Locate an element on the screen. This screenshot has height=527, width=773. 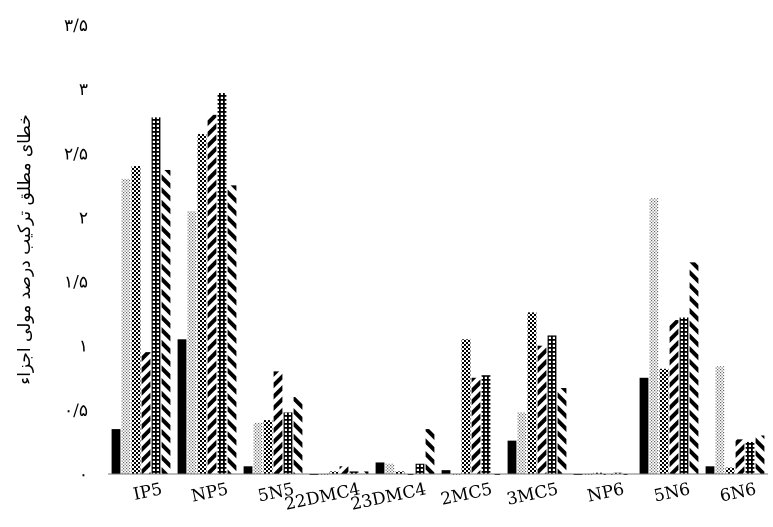
y-tick-label: ۰/۵ is located at coordinates (76, 411).